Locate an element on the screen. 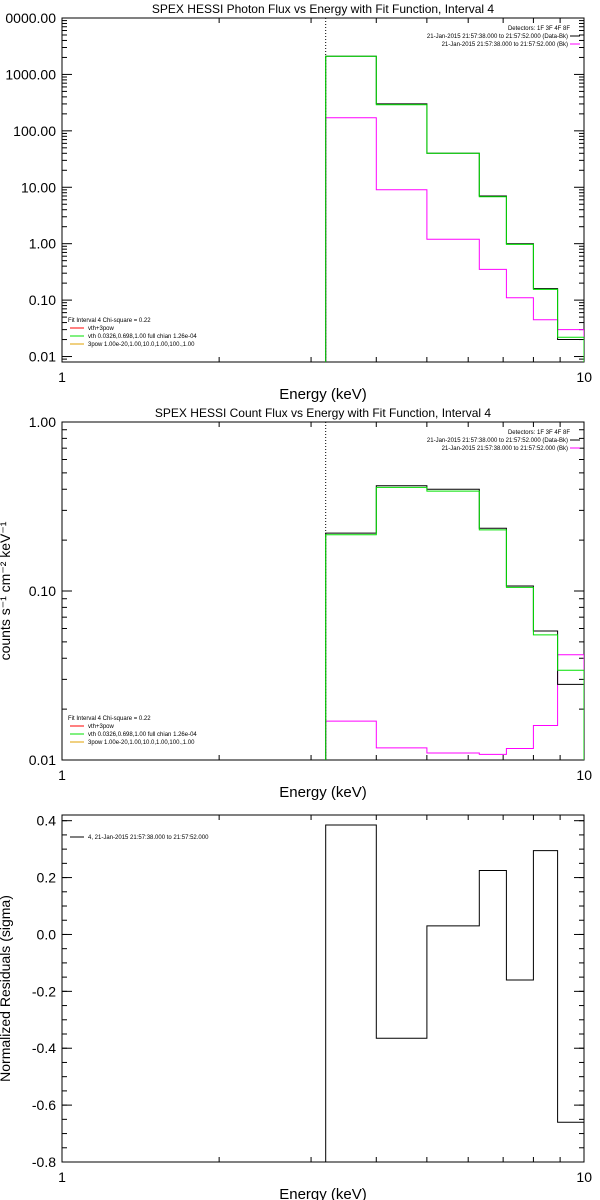 The width and height of the screenshot is (600, 1200). residual-x-tick-label: 1 is located at coordinates (62, 1177).